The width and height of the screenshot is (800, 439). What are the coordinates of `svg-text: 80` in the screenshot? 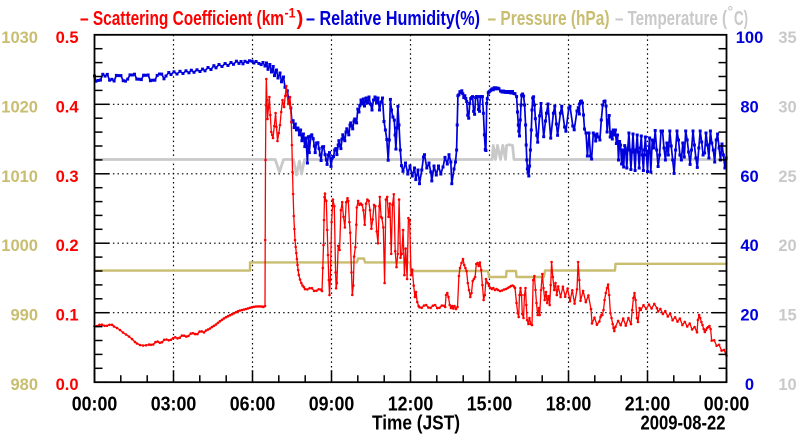 It's located at (749, 107).